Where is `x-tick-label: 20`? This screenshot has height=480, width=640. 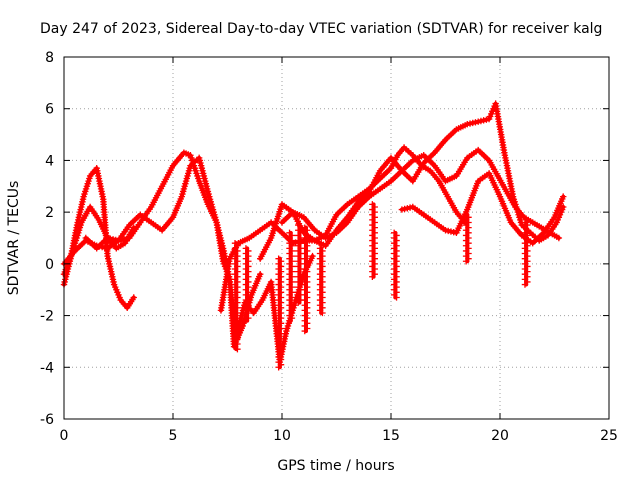
x-tick-label: 20 is located at coordinates (500, 436).